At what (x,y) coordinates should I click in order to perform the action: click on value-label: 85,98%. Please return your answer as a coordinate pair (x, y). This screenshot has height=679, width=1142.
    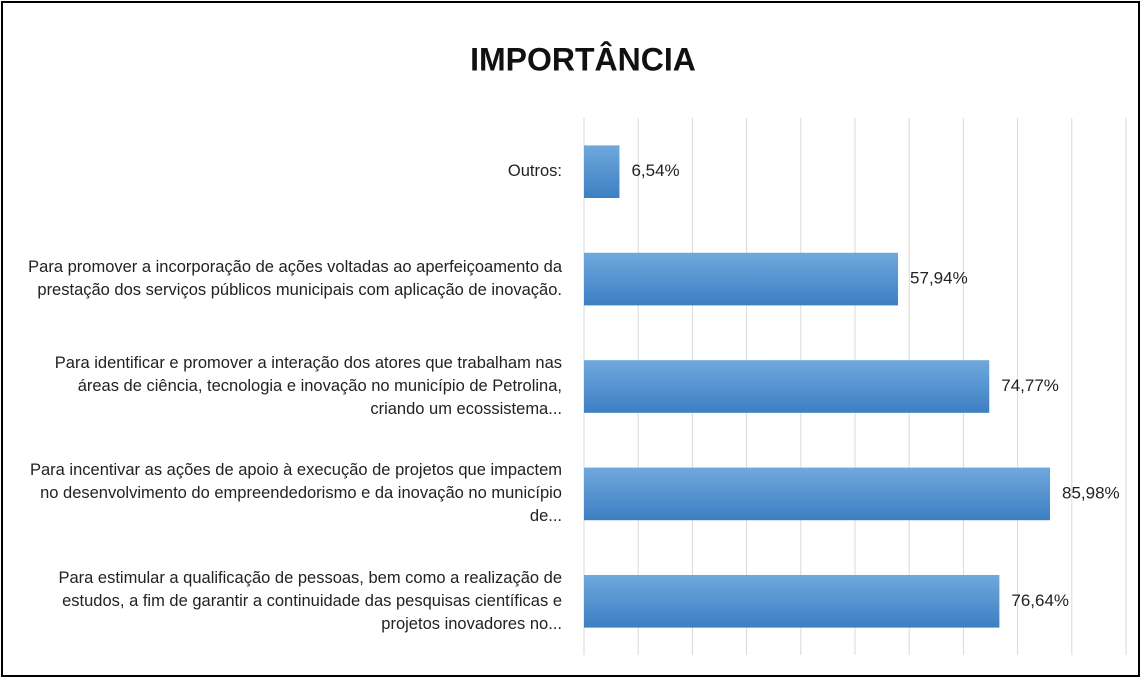
    Looking at the image, I should click on (1091, 492).